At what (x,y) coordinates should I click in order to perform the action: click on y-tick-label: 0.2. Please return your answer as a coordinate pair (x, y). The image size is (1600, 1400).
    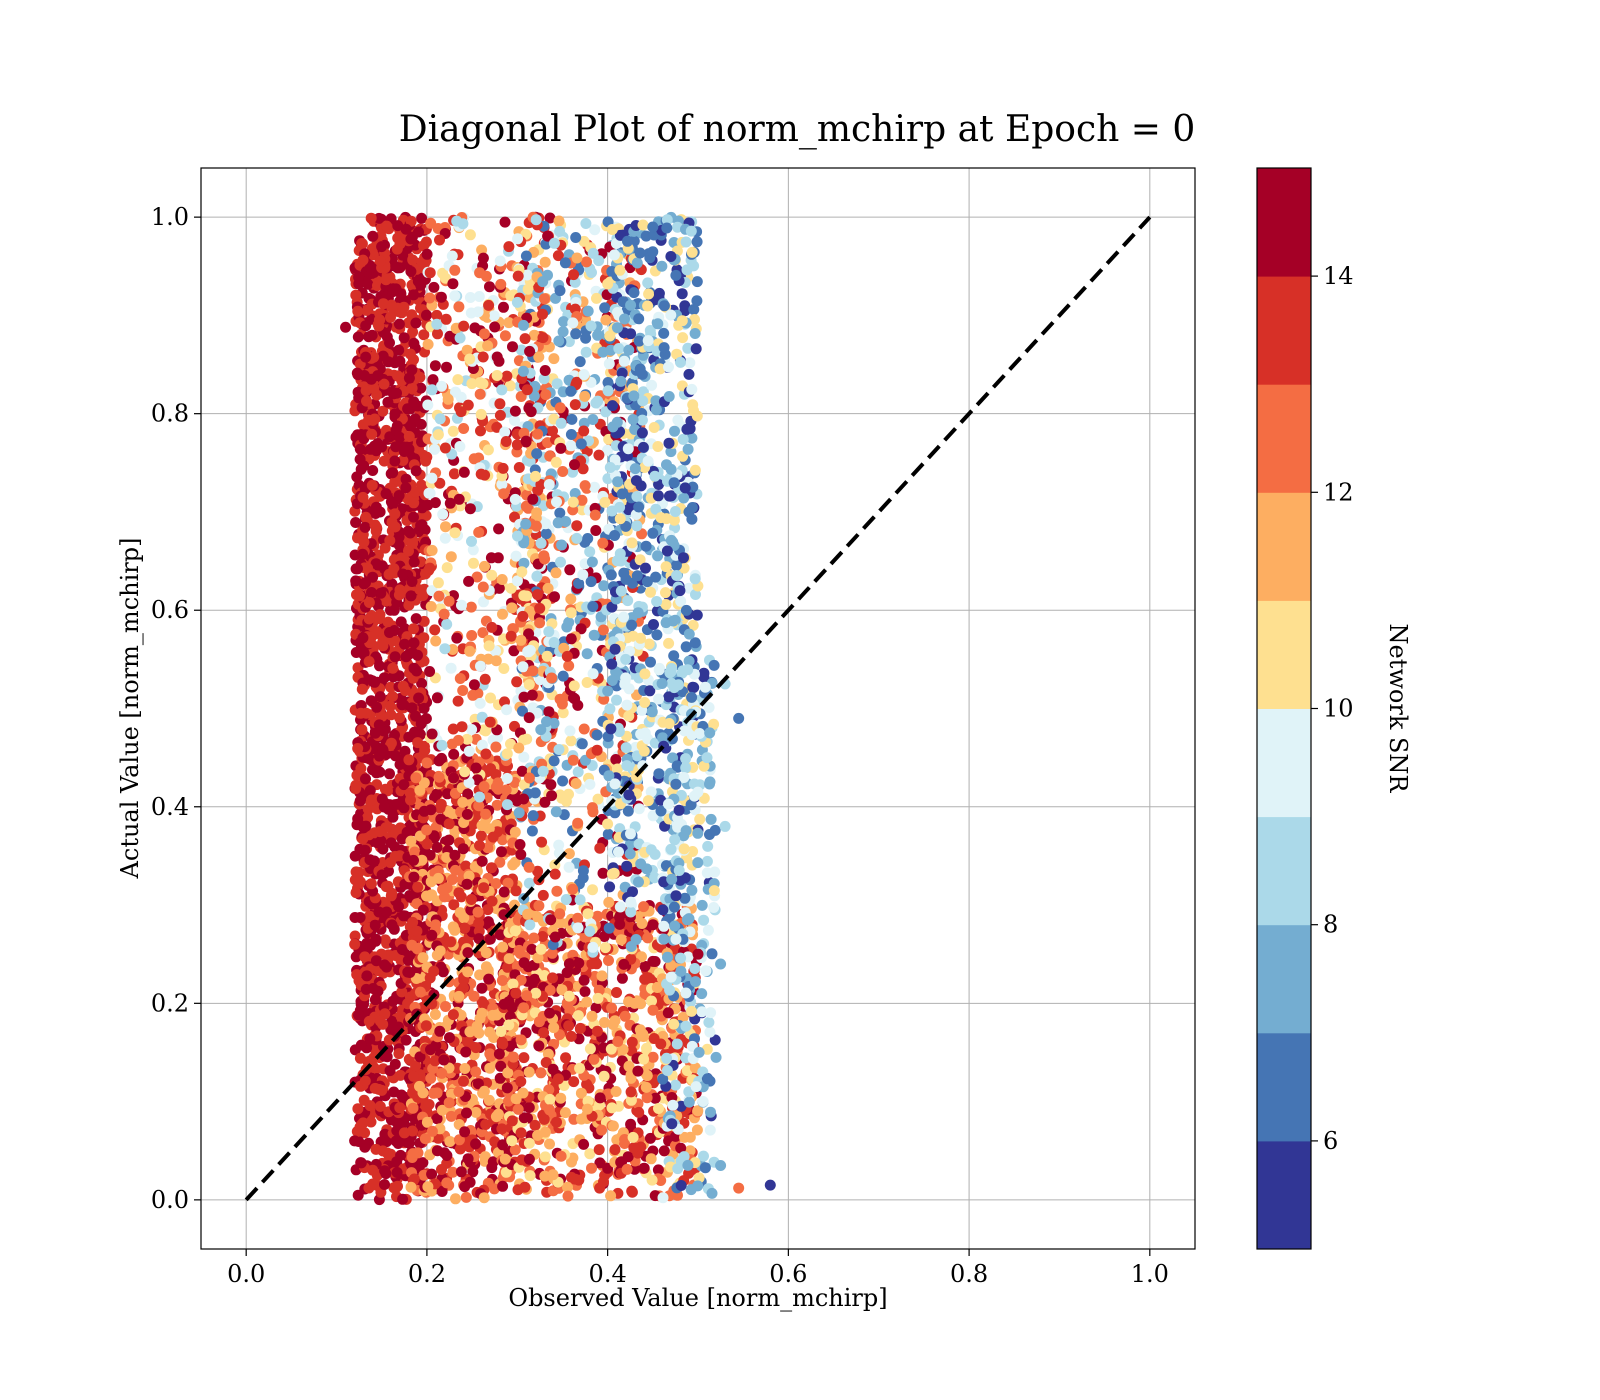
    Looking at the image, I should click on (170, 1003).